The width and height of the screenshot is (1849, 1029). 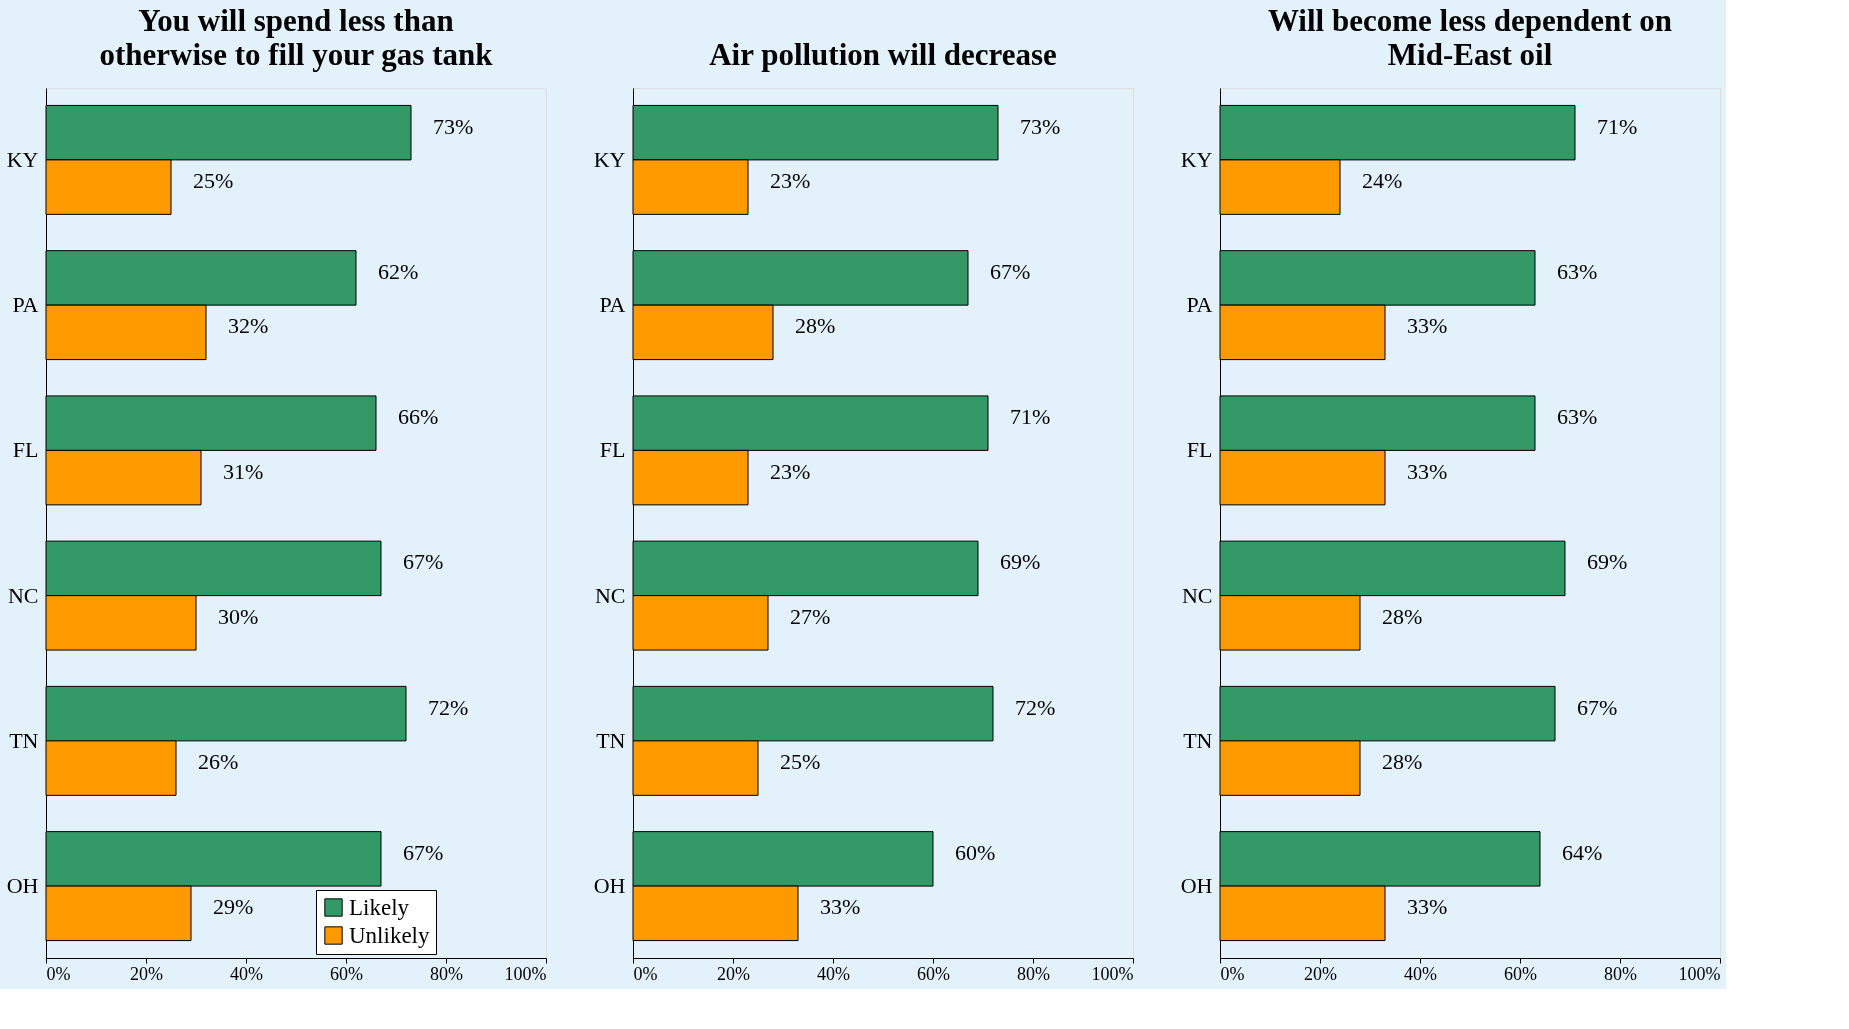 I want to click on legend-label: Likely, so click(x=379, y=907).